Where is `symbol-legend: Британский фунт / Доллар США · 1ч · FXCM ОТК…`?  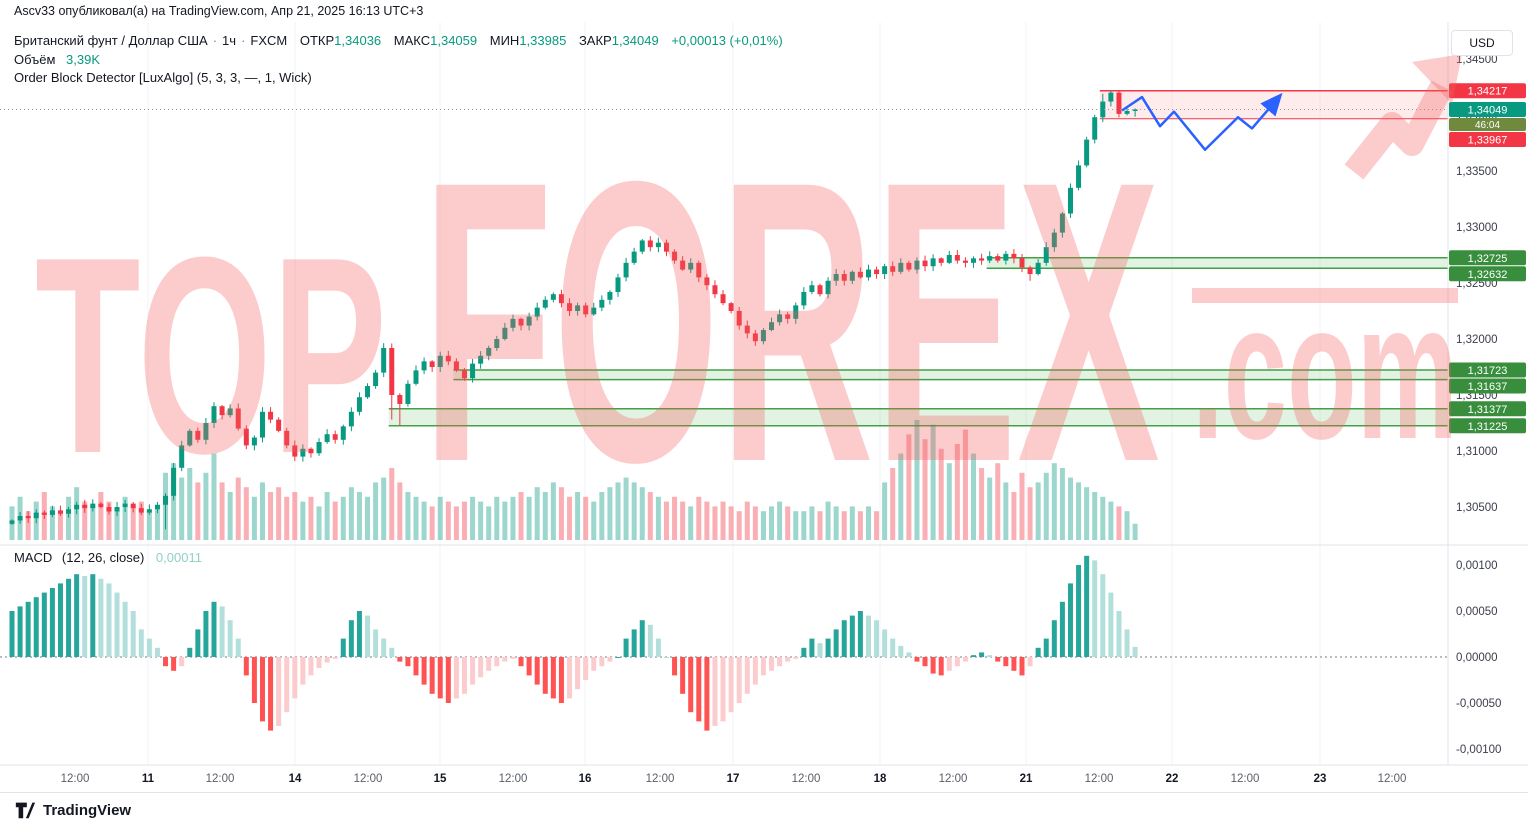 symbol-legend: Британский фунт / Доллар США · 1ч · FXCM ОТК… is located at coordinates (398, 40).